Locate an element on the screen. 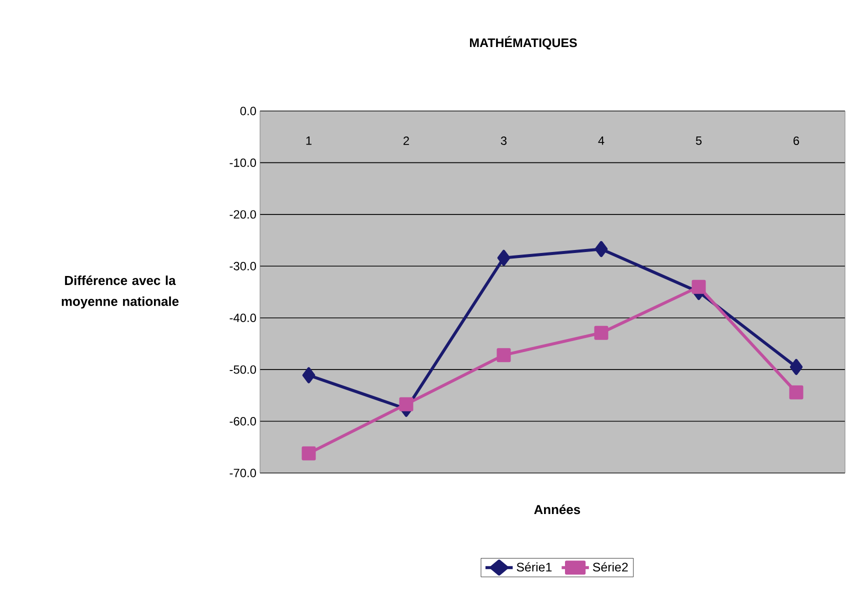 The image size is (846, 595). legend-label: Série2 is located at coordinates (610, 567).